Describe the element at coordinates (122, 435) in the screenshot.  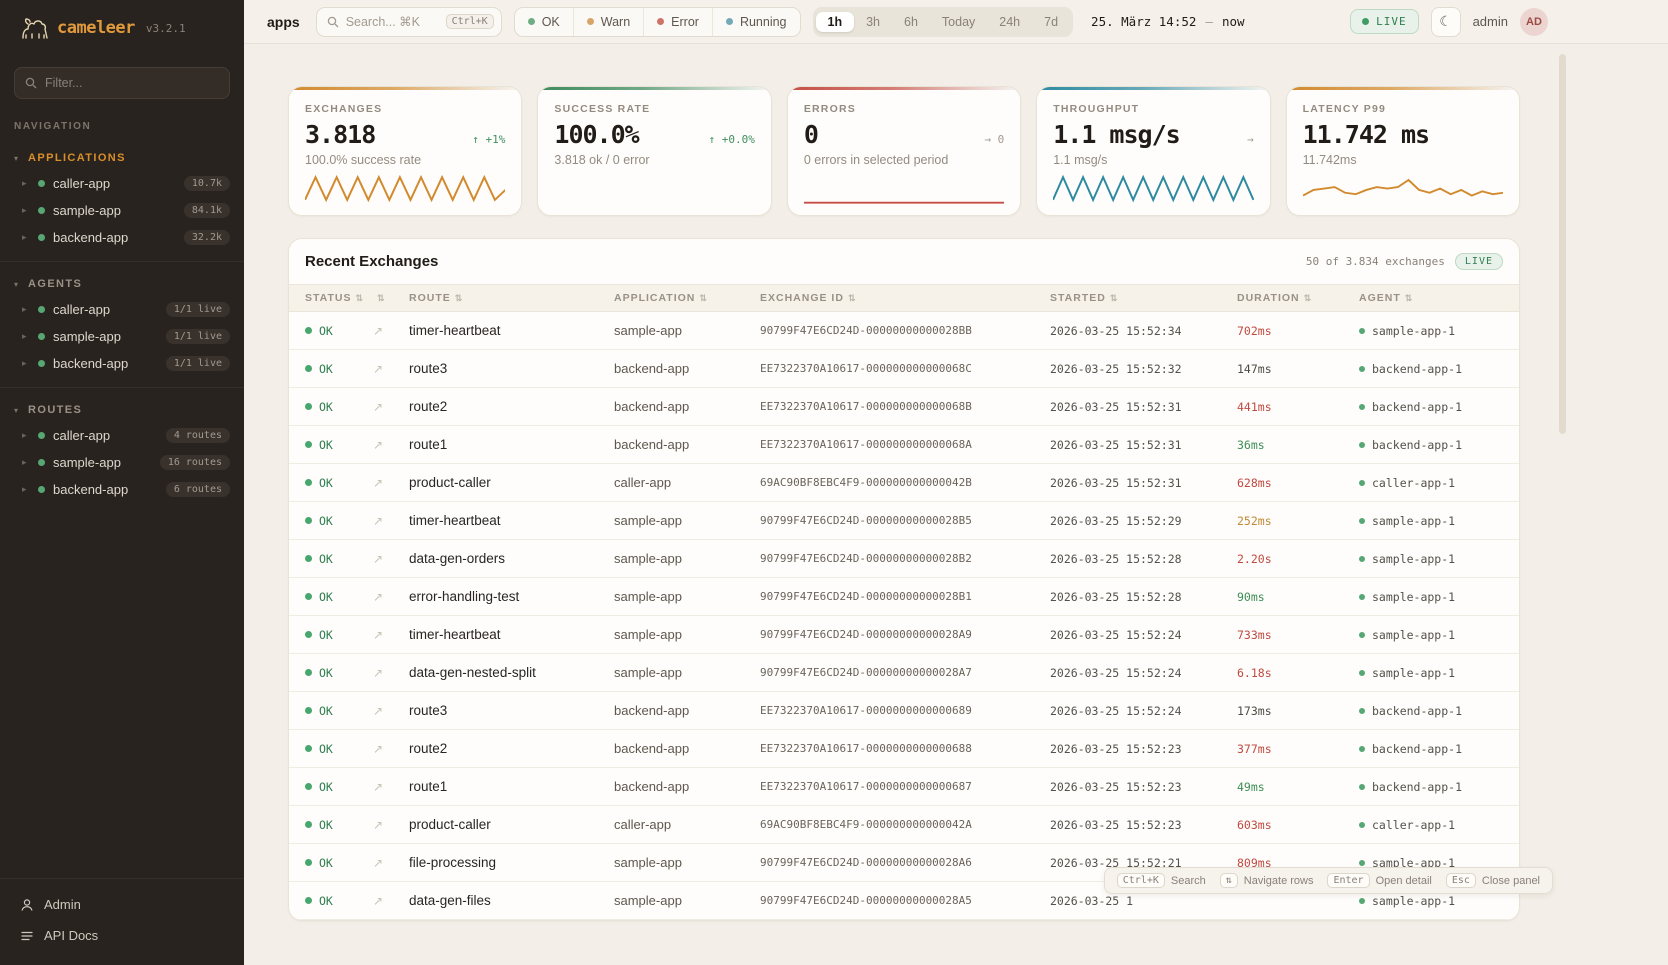
I see `sidebar-item-caller-app-routes: ▸ caller-app 4 routes` at that location.